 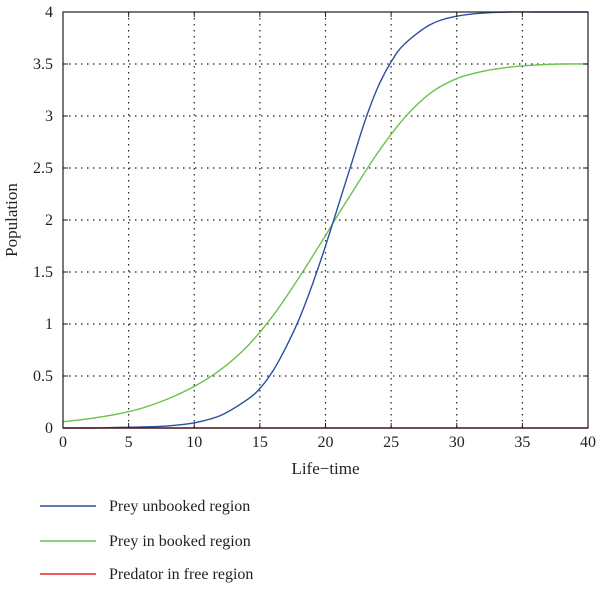 What do you see at coordinates (49, 324) in the screenshot?
I see `y-tick-label: 1` at bounding box center [49, 324].